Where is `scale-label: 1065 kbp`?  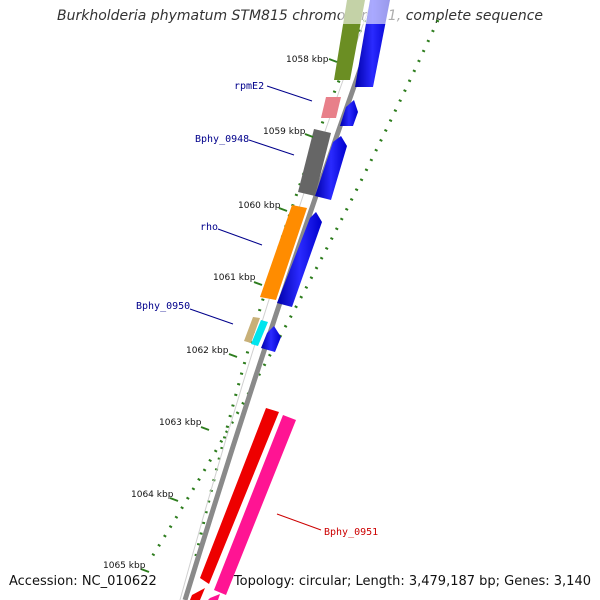
scale-label: 1065 kbp is located at coordinates (124, 566).